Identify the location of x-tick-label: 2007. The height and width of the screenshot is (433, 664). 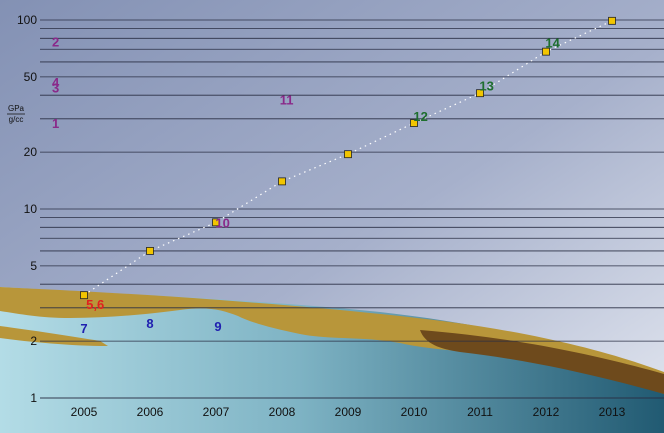
(216, 412).